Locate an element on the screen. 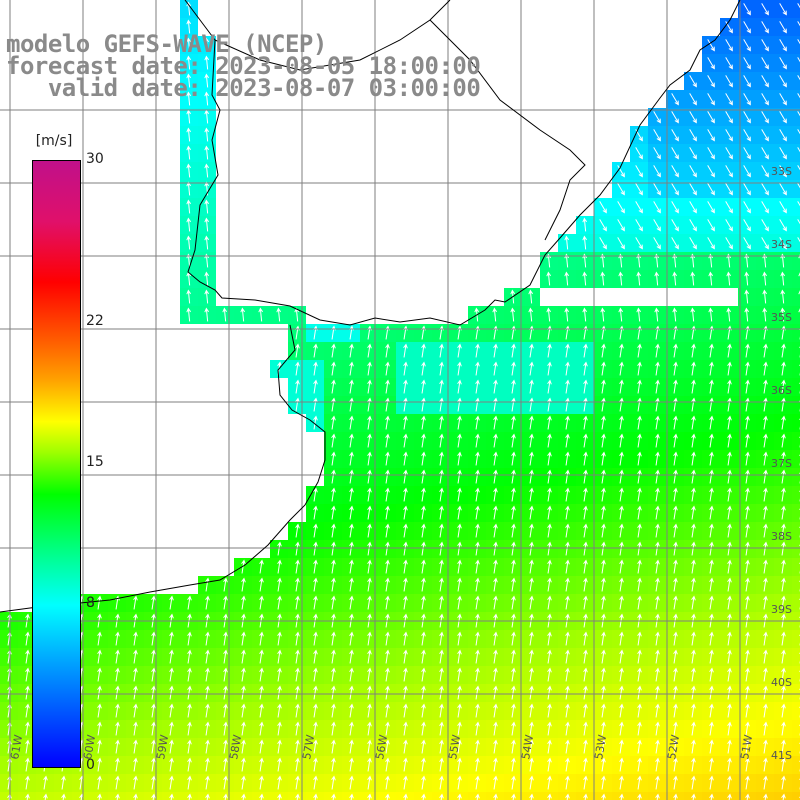  latitude-label: 33S is located at coordinates (781, 171).